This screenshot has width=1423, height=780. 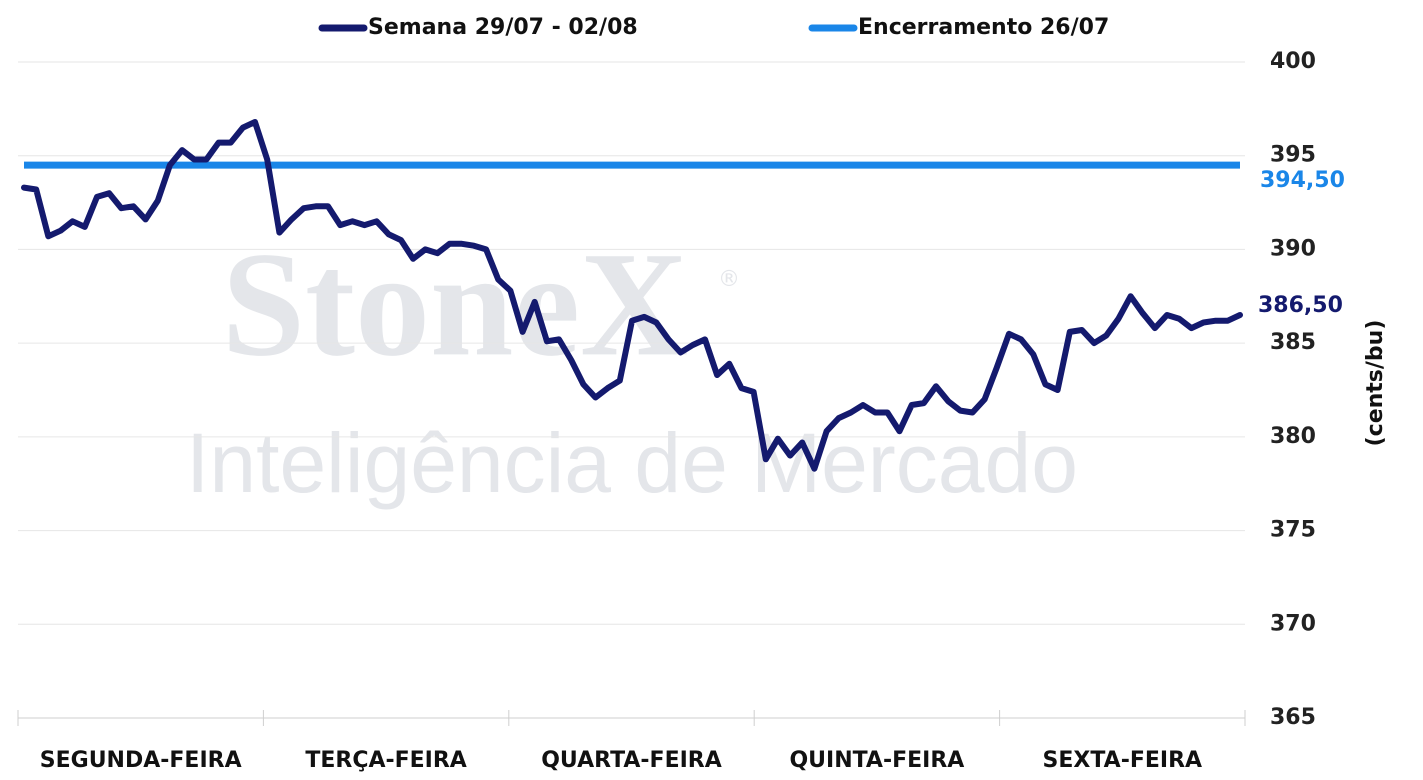 What do you see at coordinates (1302, 180) in the screenshot?
I see `value-label: 394,50` at bounding box center [1302, 180].